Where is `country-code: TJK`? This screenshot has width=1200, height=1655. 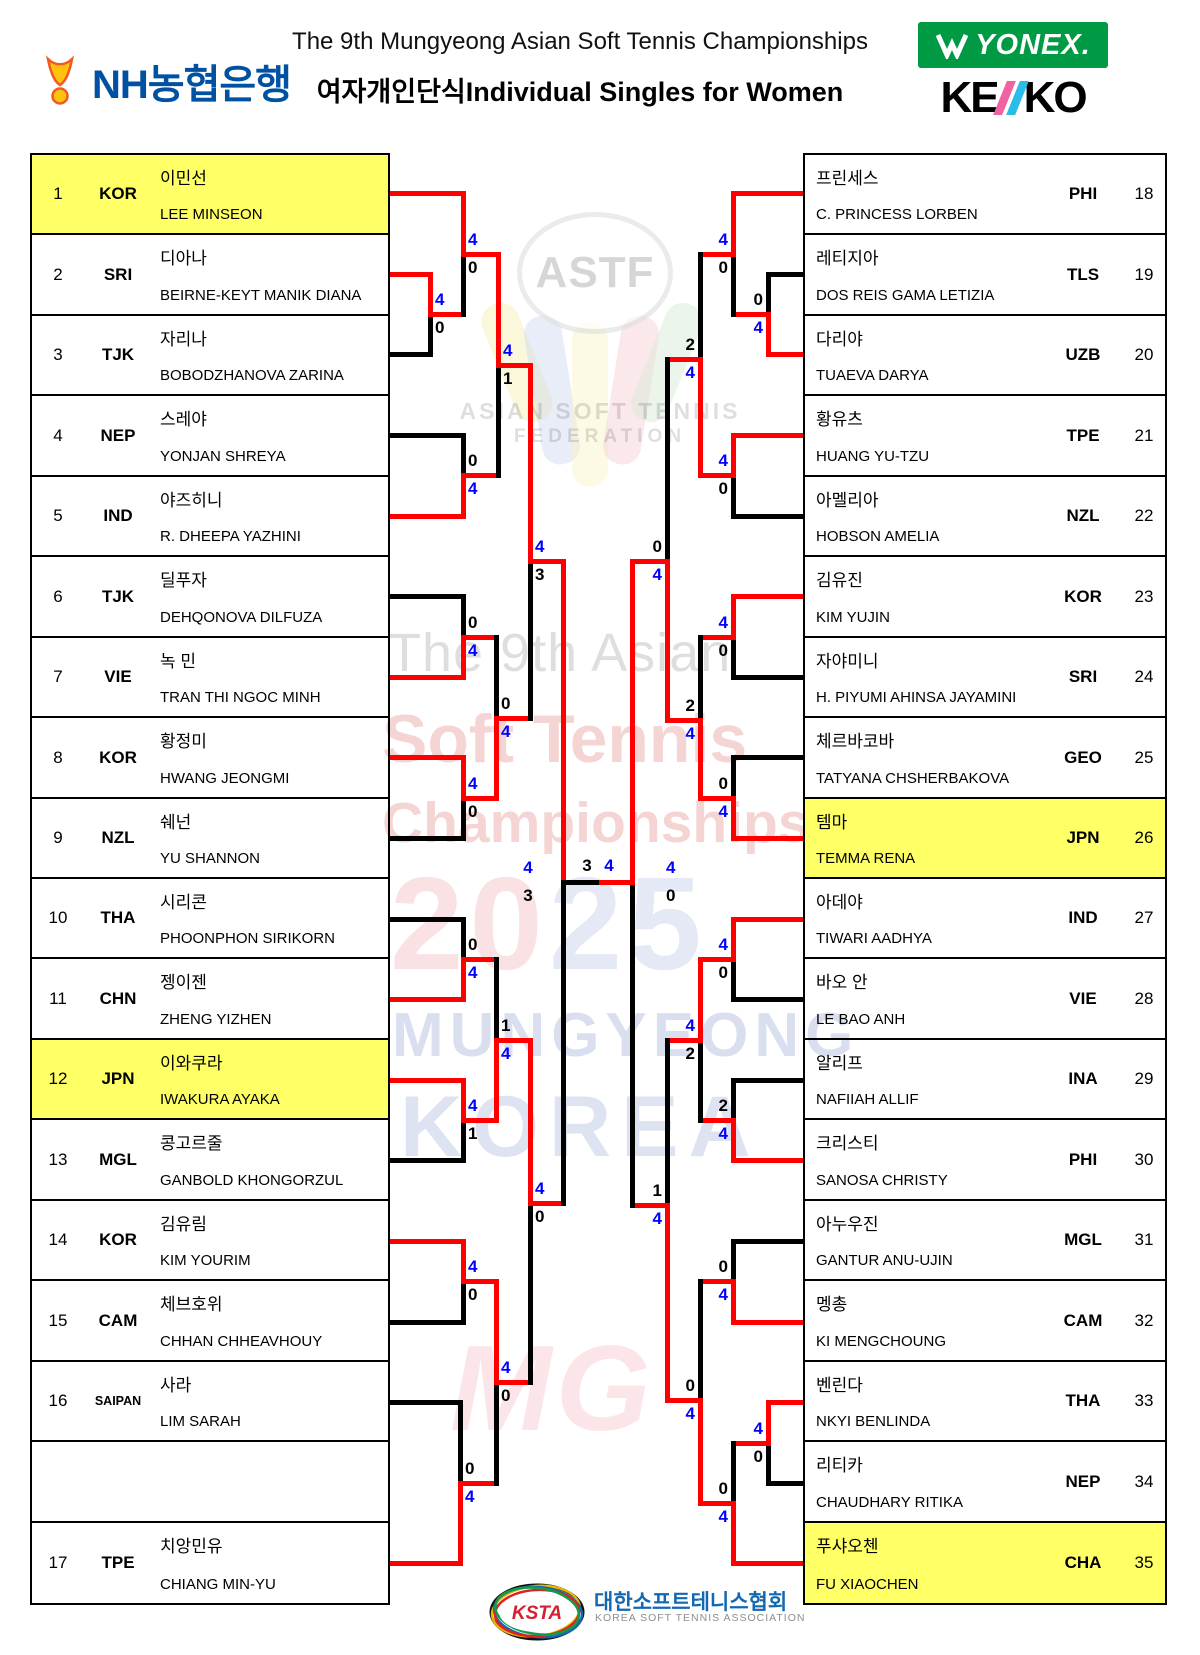
country-code: TJK is located at coordinates (118, 354).